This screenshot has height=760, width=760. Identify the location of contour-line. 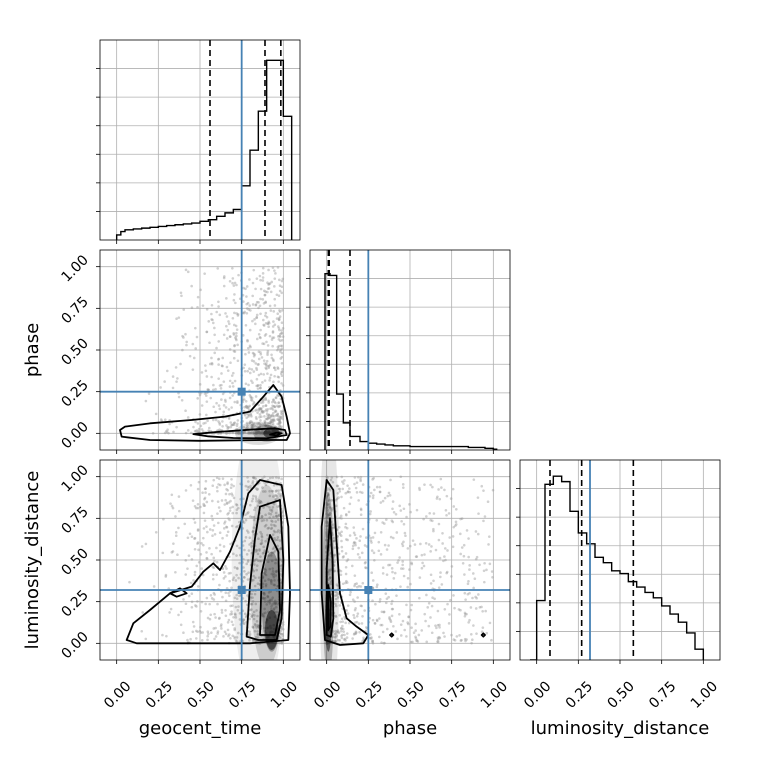
(205, 413).